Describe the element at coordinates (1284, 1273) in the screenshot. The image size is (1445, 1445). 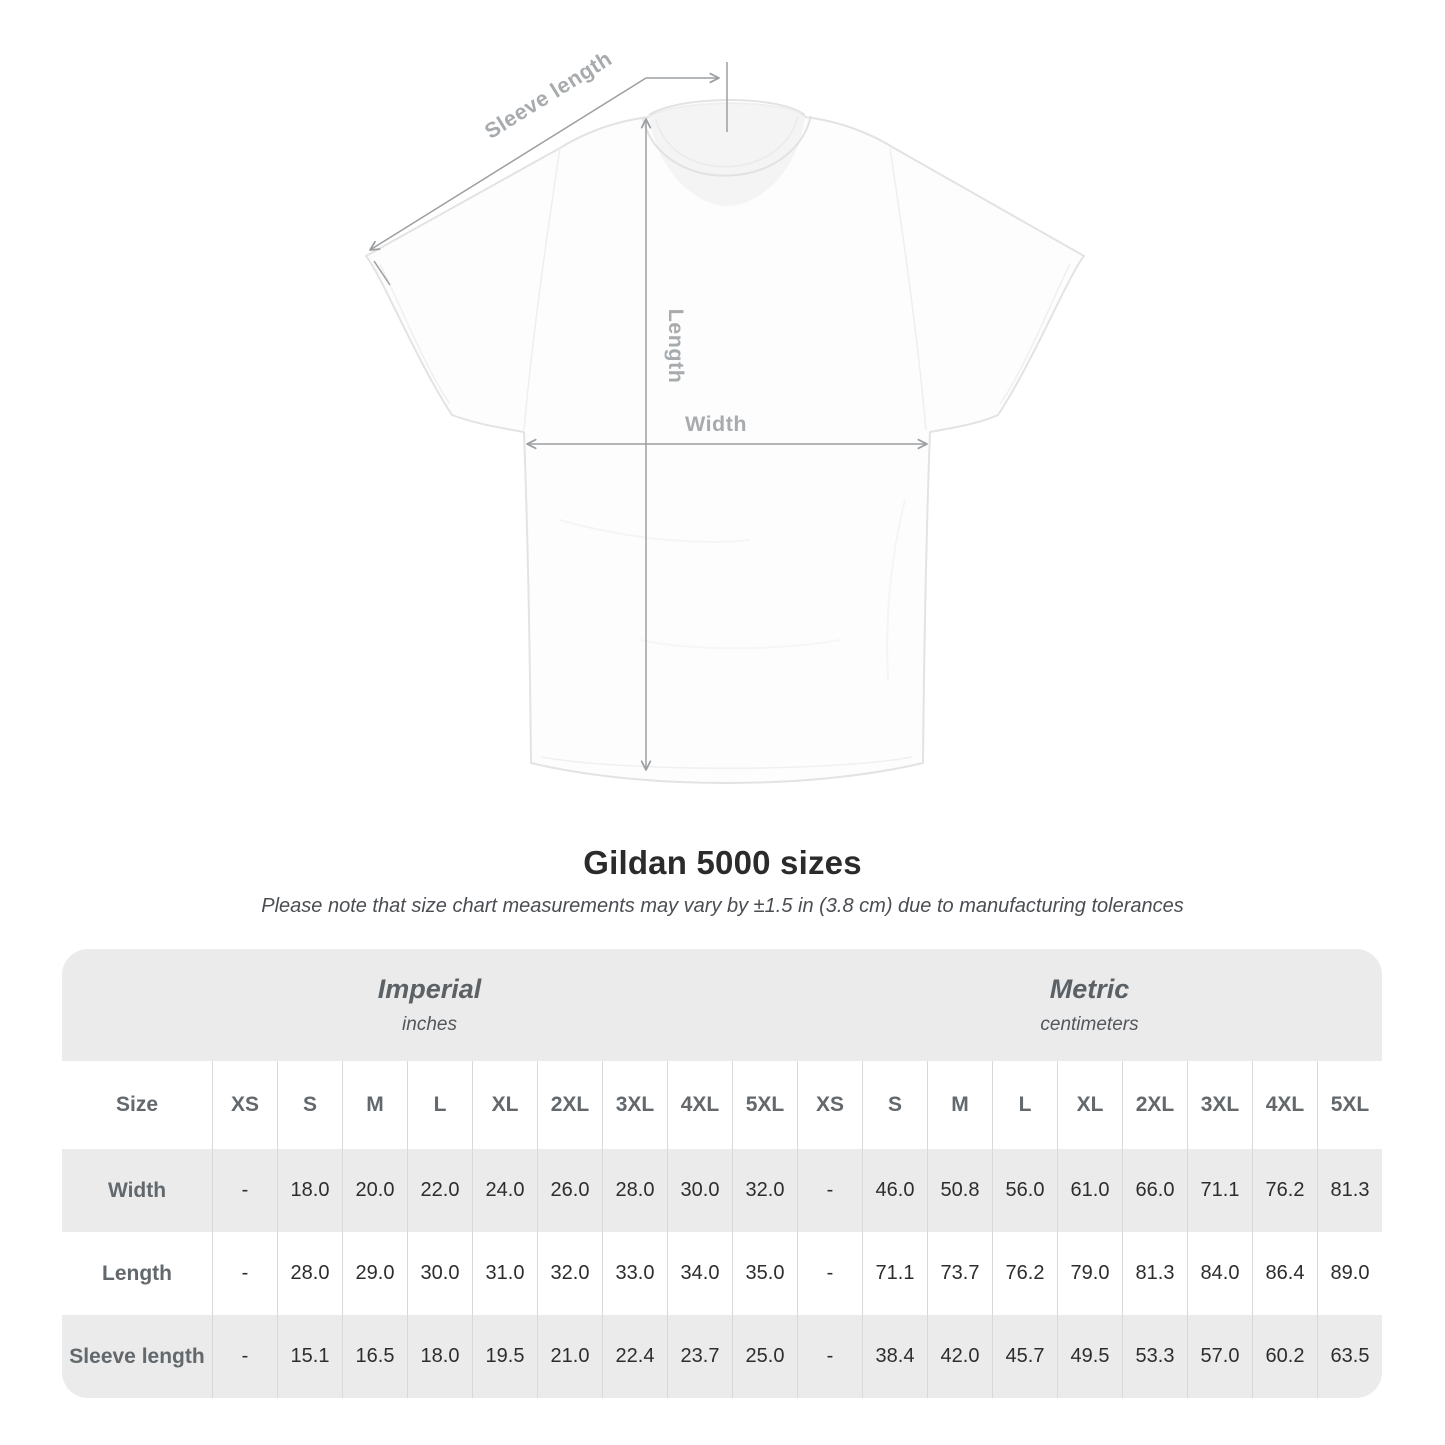
I see `value-cell: 86.4` at that location.